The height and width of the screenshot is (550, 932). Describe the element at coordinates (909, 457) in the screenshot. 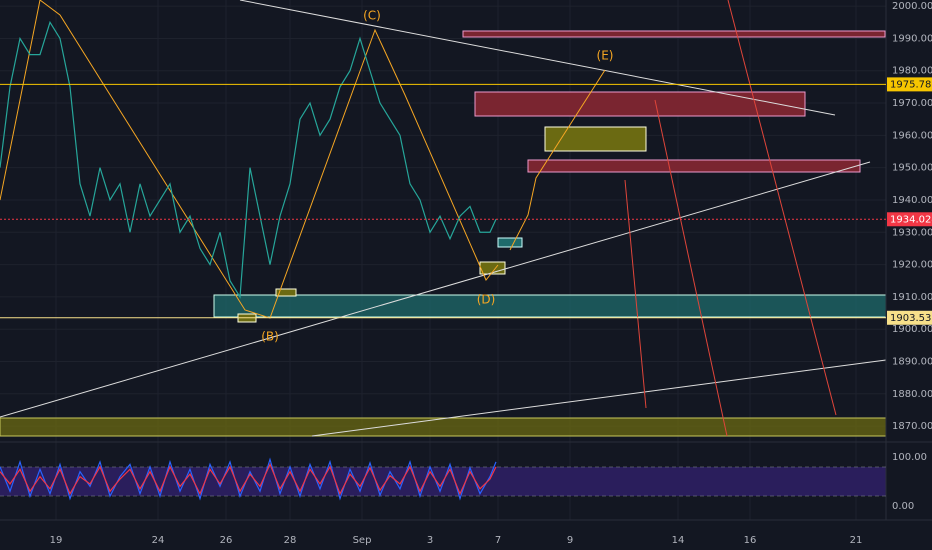

I see `y-tick-label: 100.00` at that location.